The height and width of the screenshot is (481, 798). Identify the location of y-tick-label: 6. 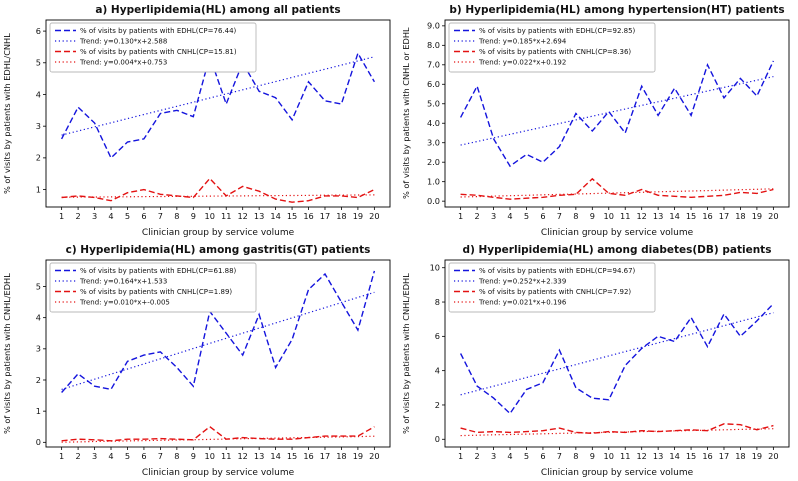
(38, 31).